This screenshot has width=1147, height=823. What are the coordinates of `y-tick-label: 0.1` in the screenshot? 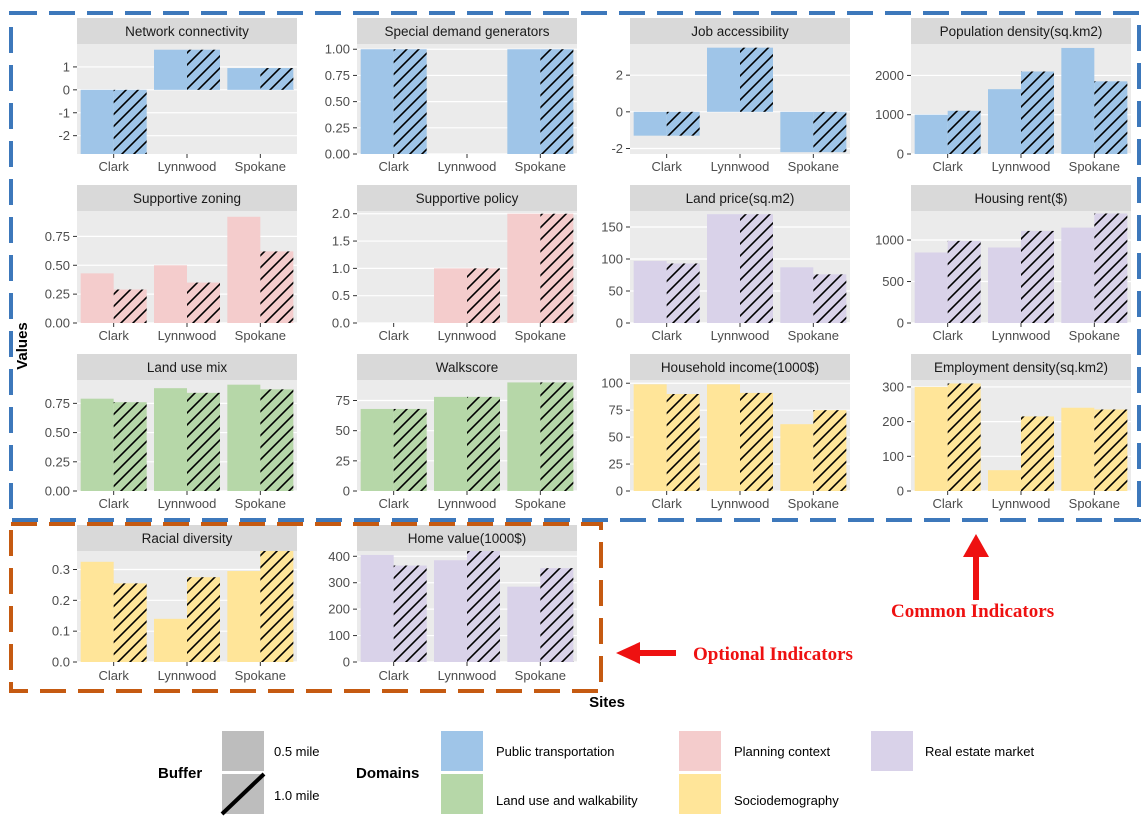 It's located at (61, 631).